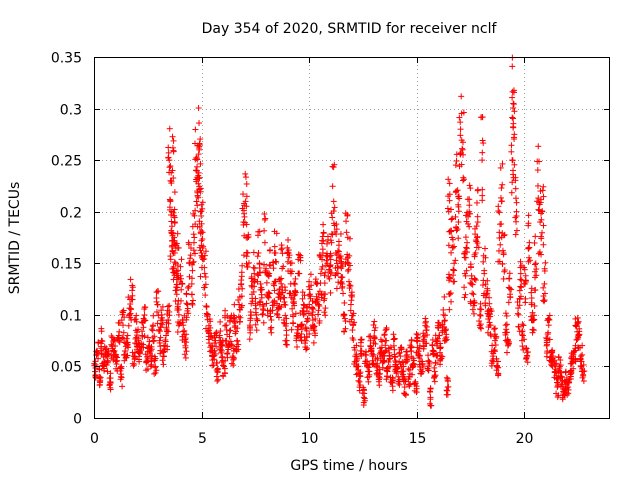 The width and height of the screenshot is (640, 480). What do you see at coordinates (418, 439) in the screenshot?
I see `x-tick-label: 15` at bounding box center [418, 439].